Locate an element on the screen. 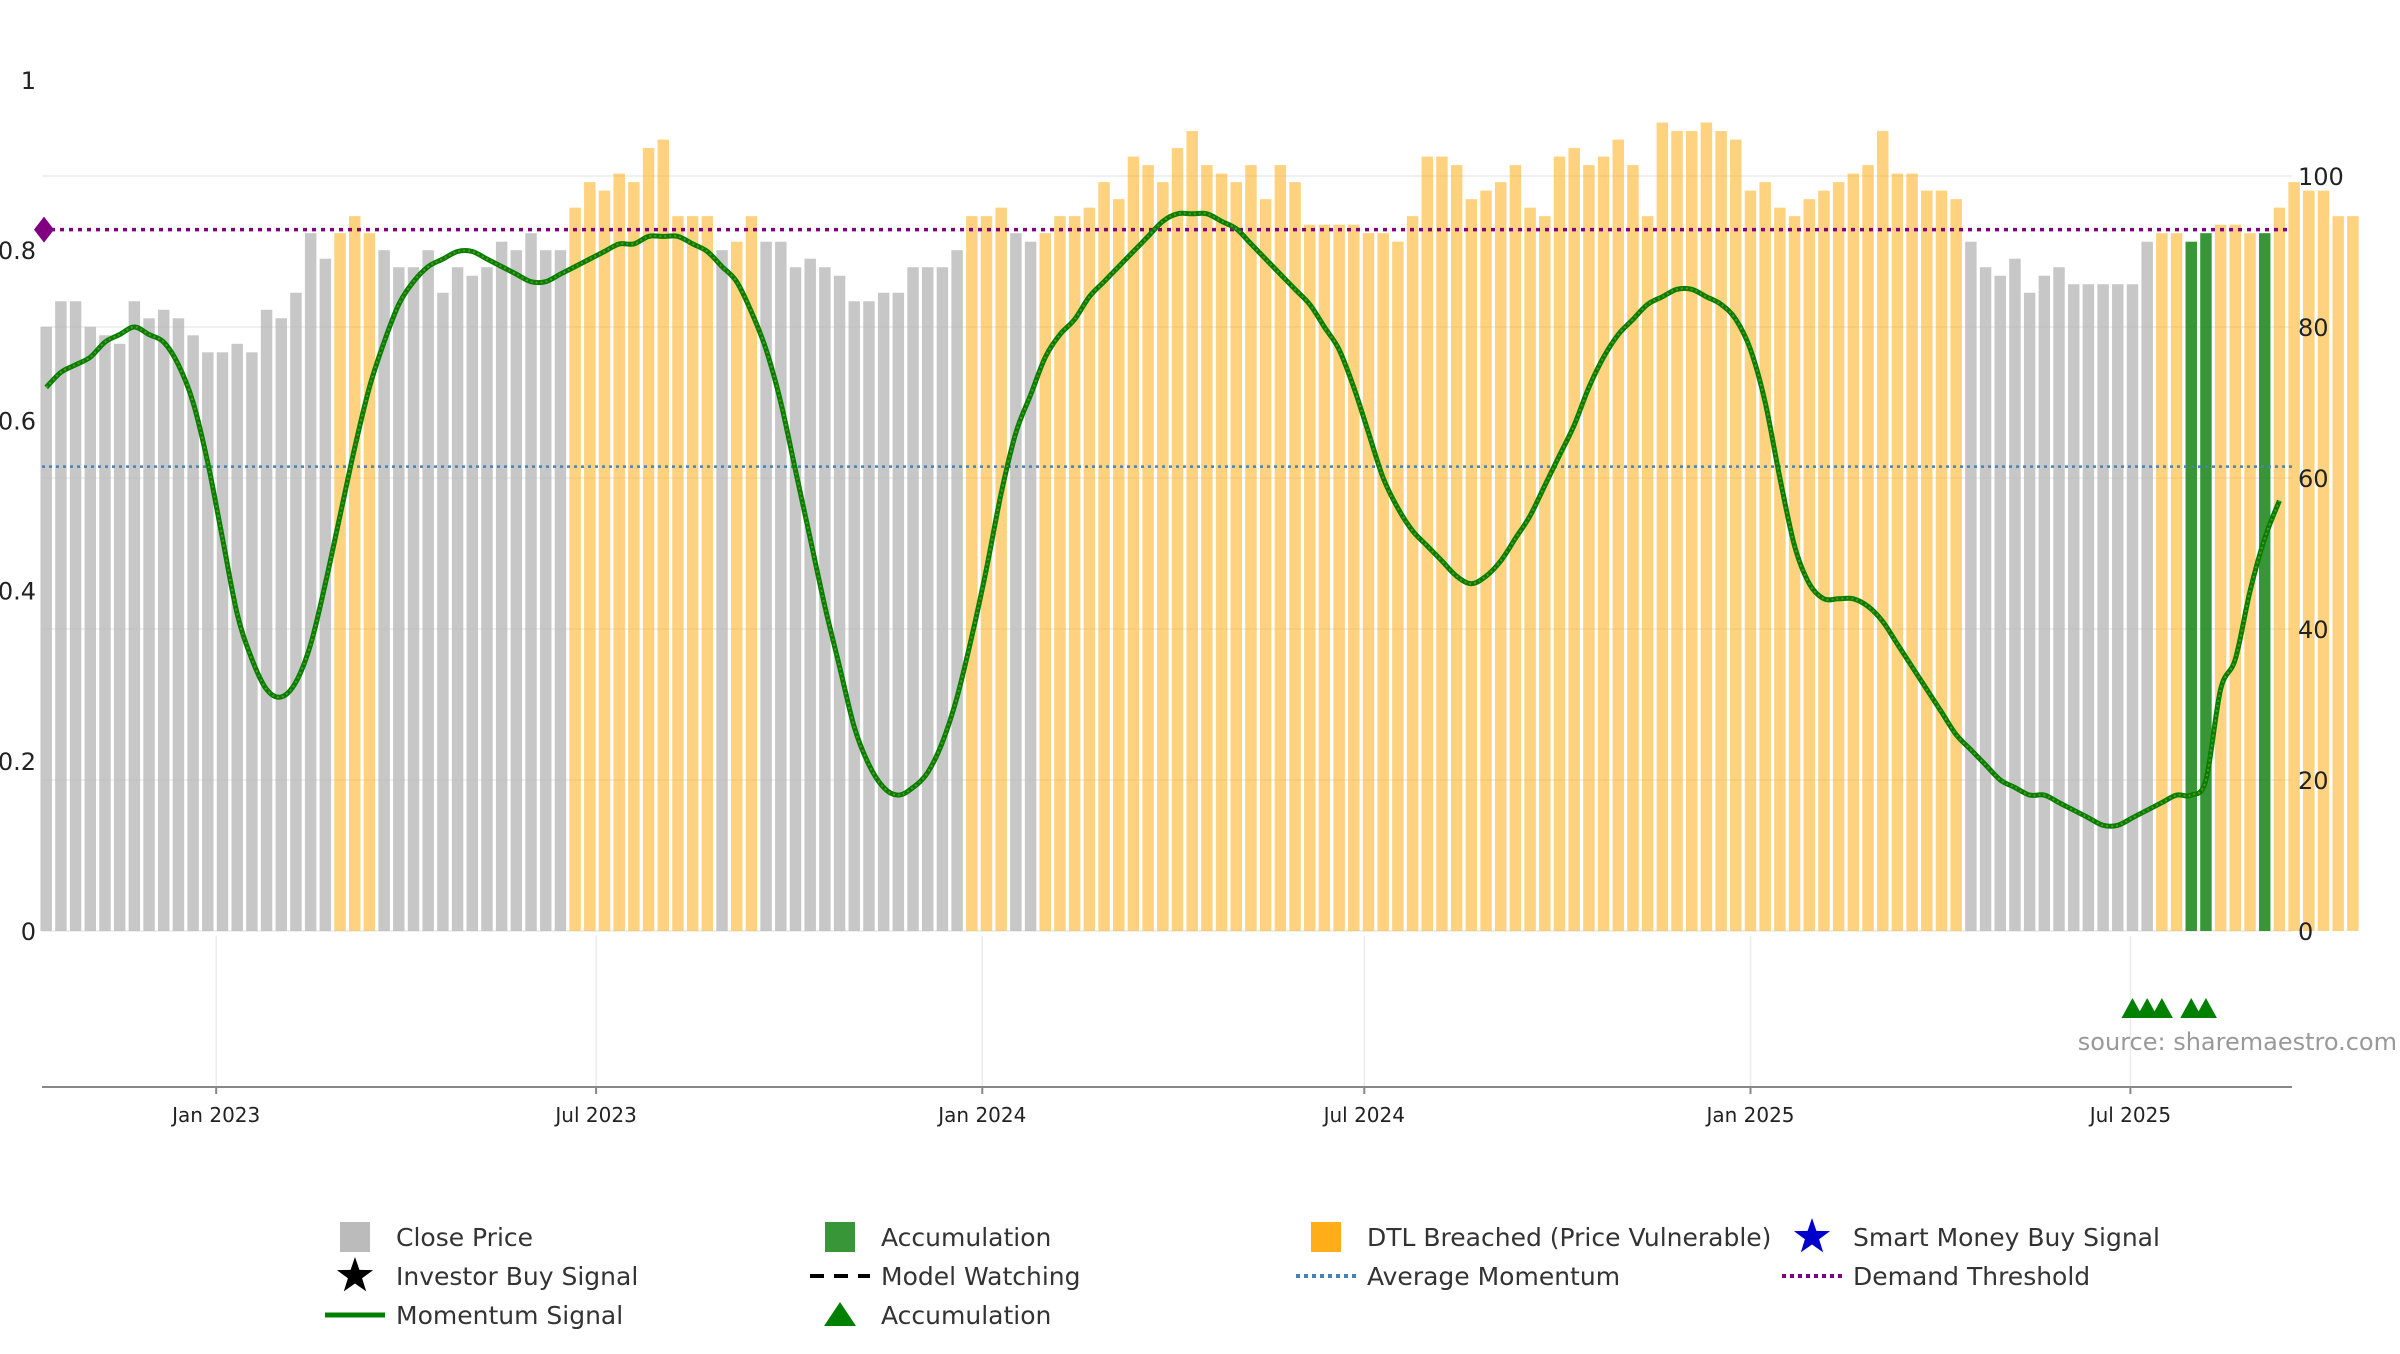 This screenshot has width=2400, height=1354. right-y-tick-label: 40 is located at coordinates (2313, 630).